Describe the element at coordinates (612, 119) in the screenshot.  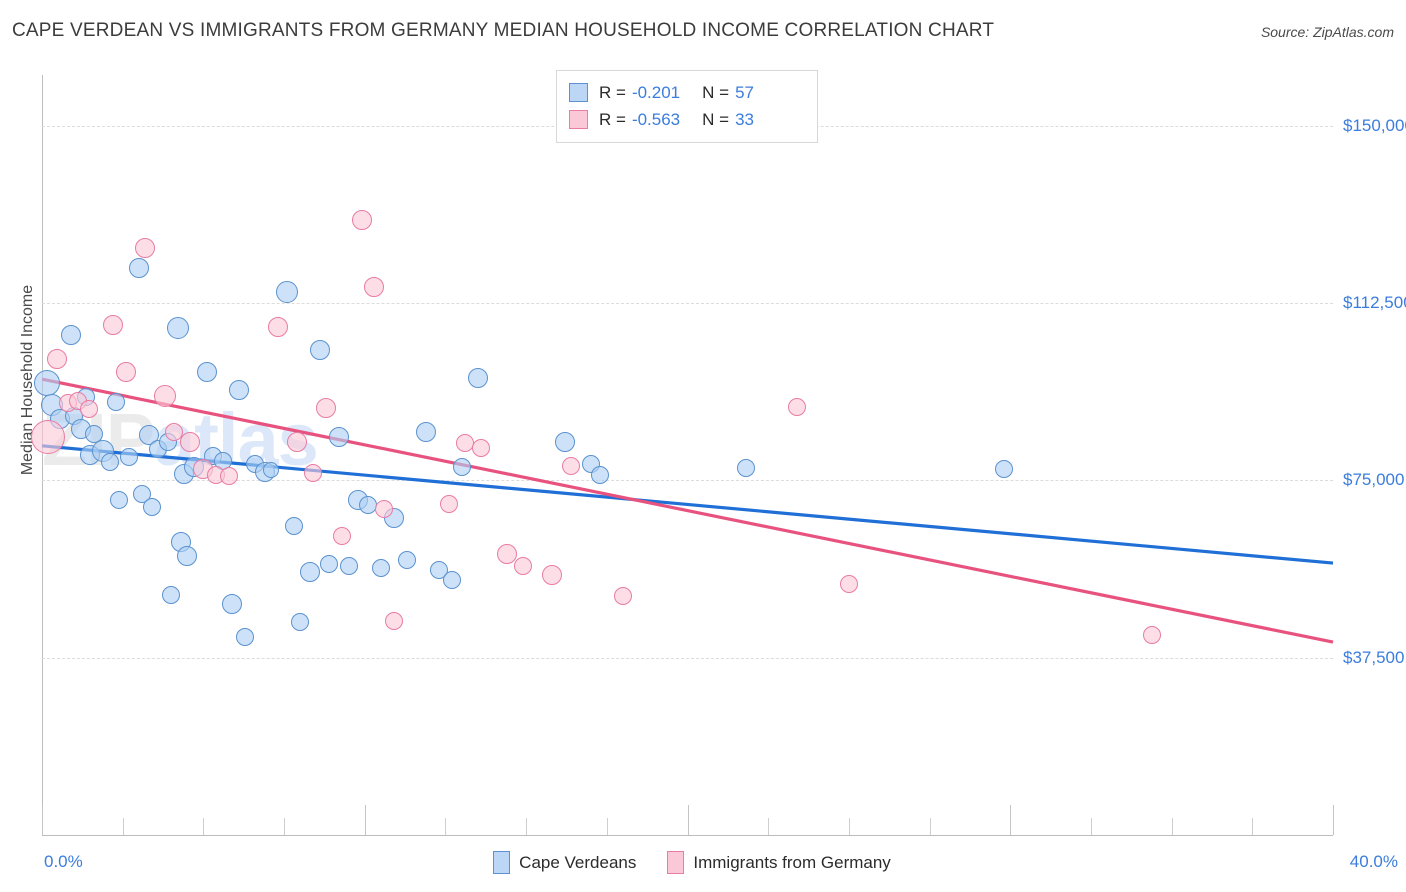
I see `r-label-pink: R =` at that location.